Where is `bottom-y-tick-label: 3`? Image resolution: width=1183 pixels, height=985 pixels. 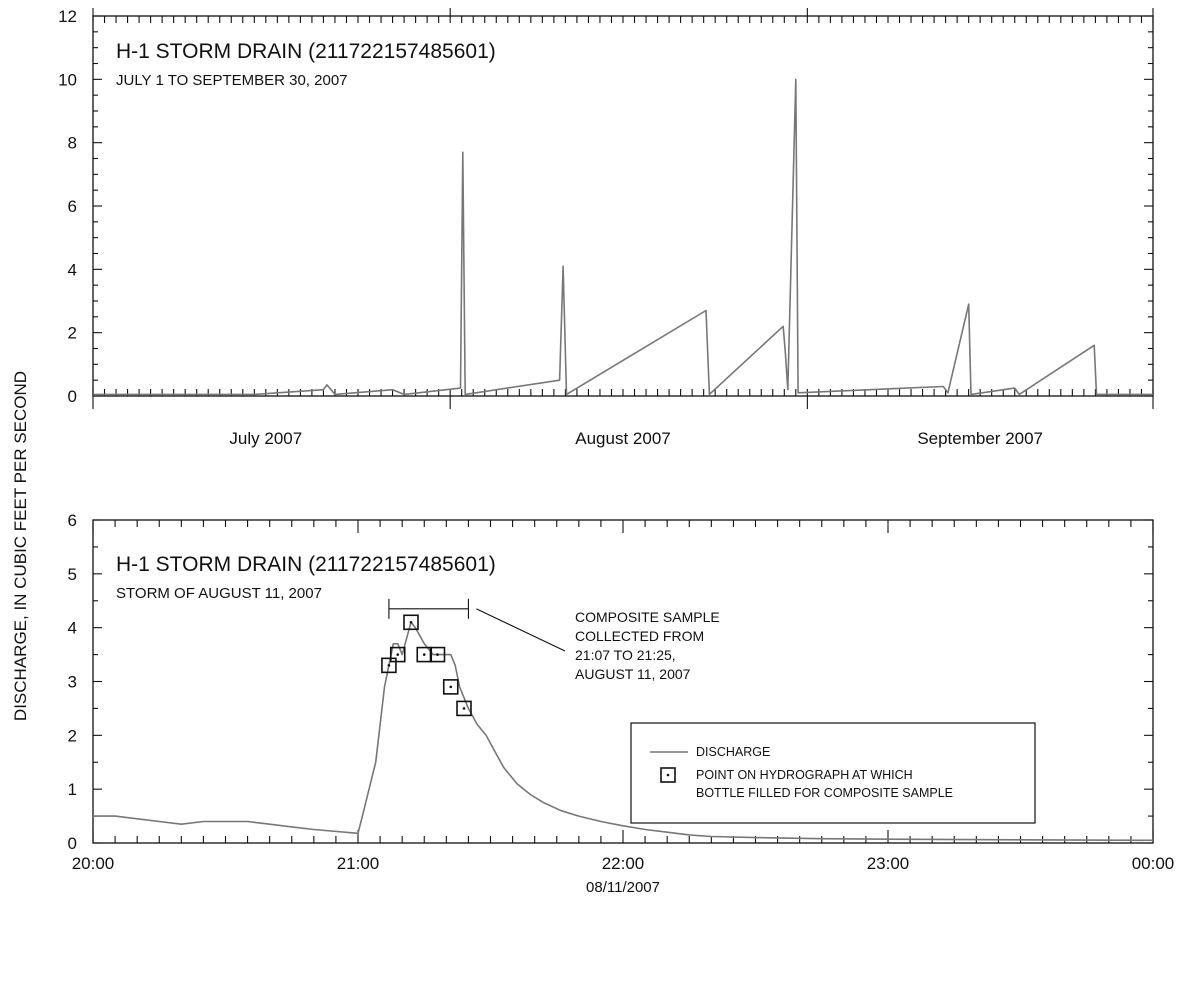
bottom-y-tick-label: 3 is located at coordinates (72, 682).